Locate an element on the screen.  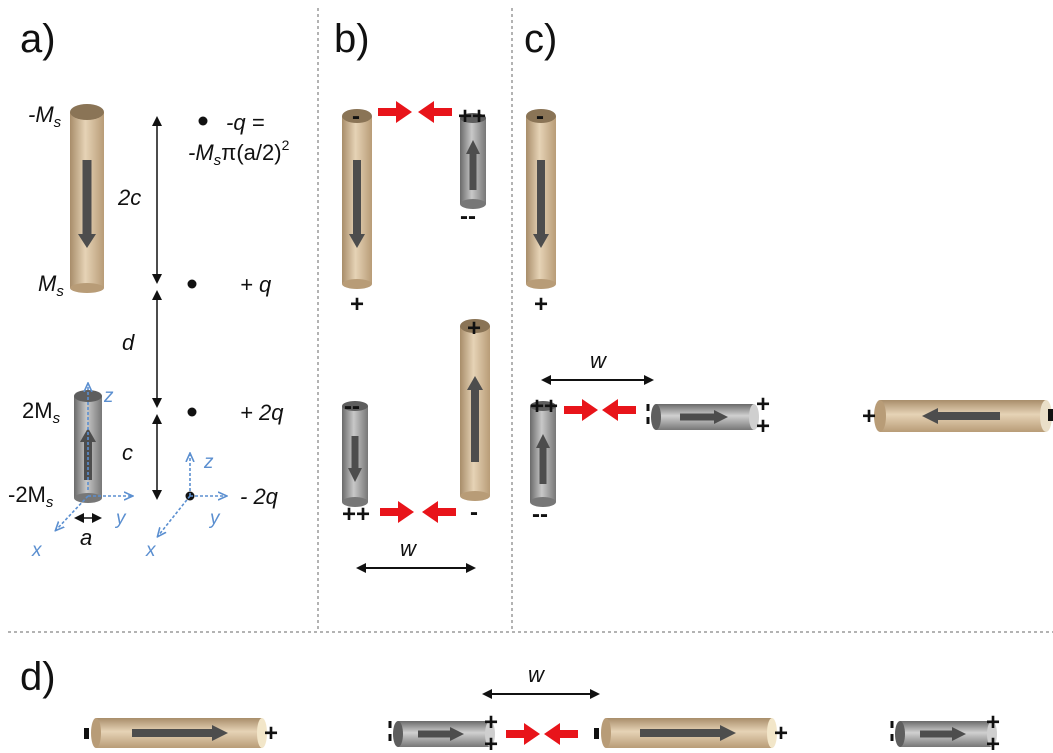
sign-c2-top: ++ is located at coordinates (544, 406).